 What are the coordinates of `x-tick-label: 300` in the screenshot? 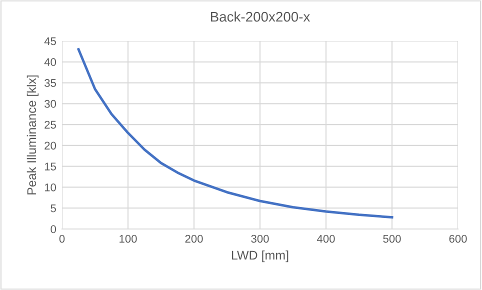 It's located at (260, 238).